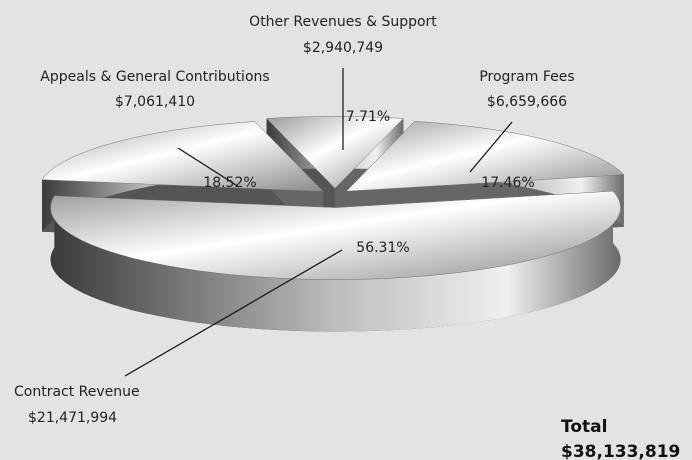  I want to click on total-label: Total, so click(584, 427).